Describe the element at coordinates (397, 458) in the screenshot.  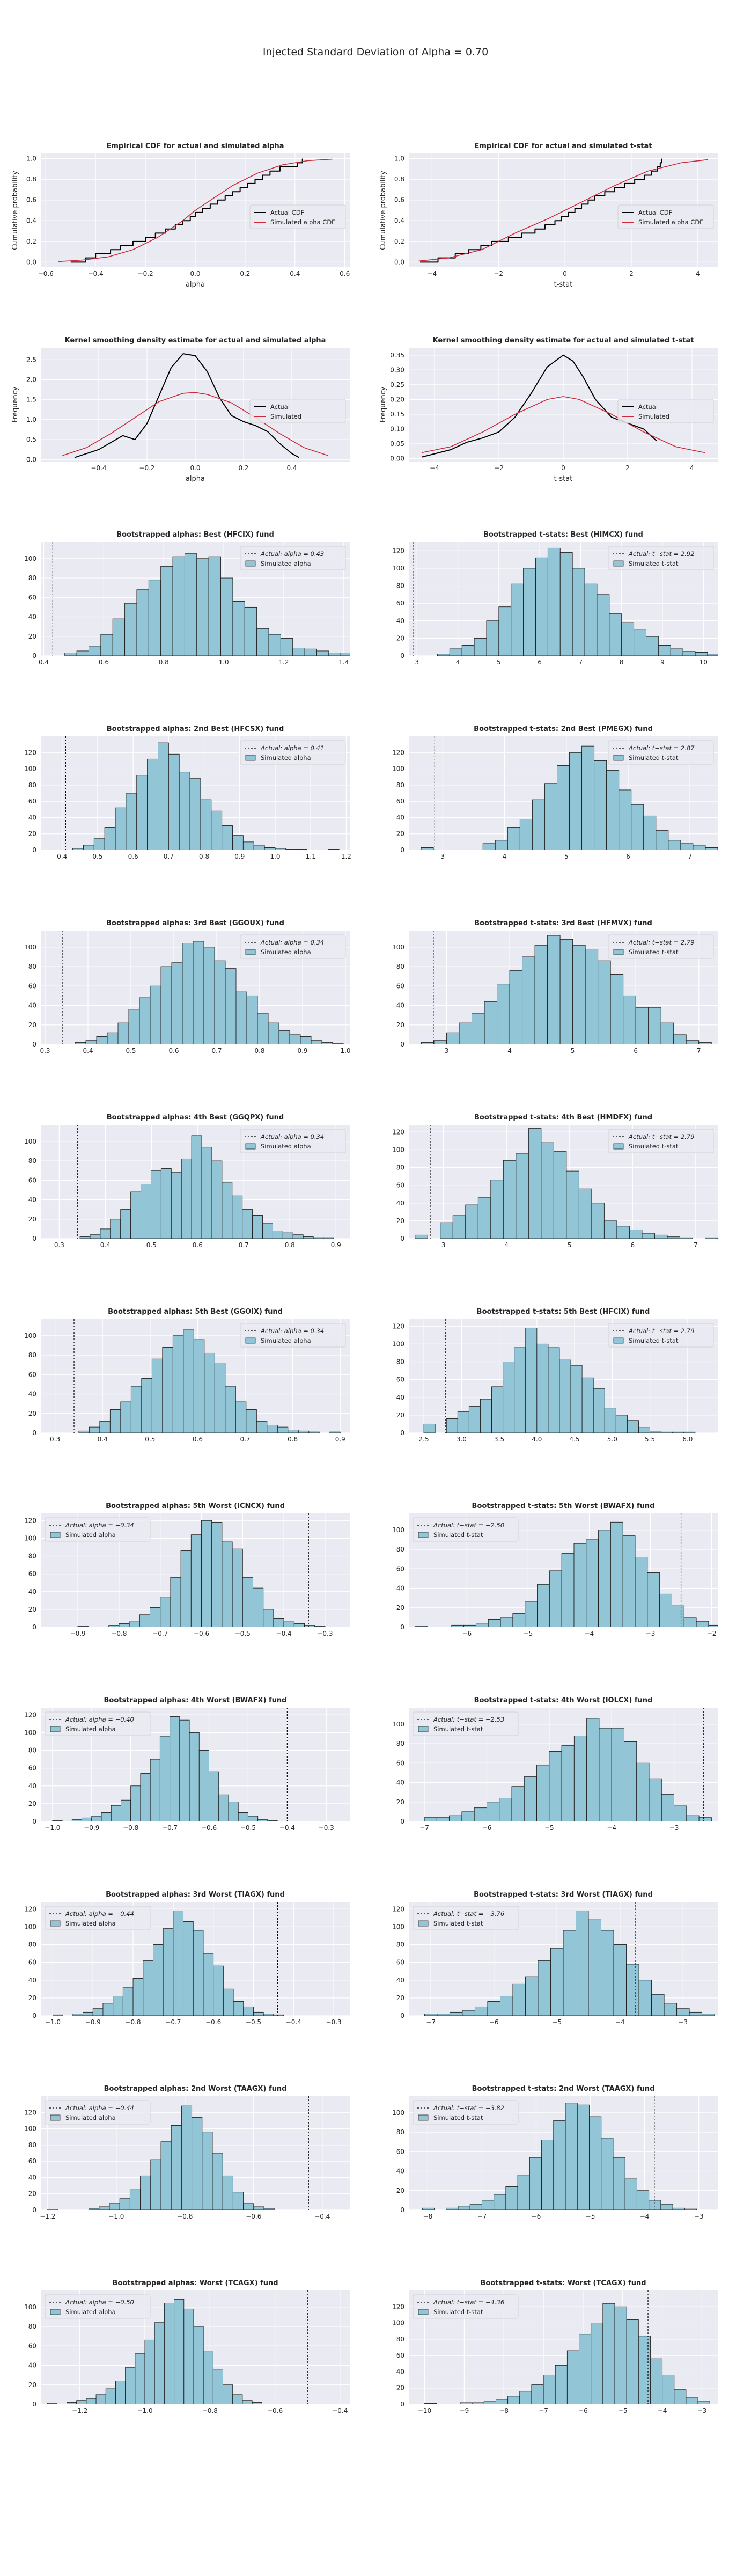
I see `y-tick-label: 0.00` at that location.